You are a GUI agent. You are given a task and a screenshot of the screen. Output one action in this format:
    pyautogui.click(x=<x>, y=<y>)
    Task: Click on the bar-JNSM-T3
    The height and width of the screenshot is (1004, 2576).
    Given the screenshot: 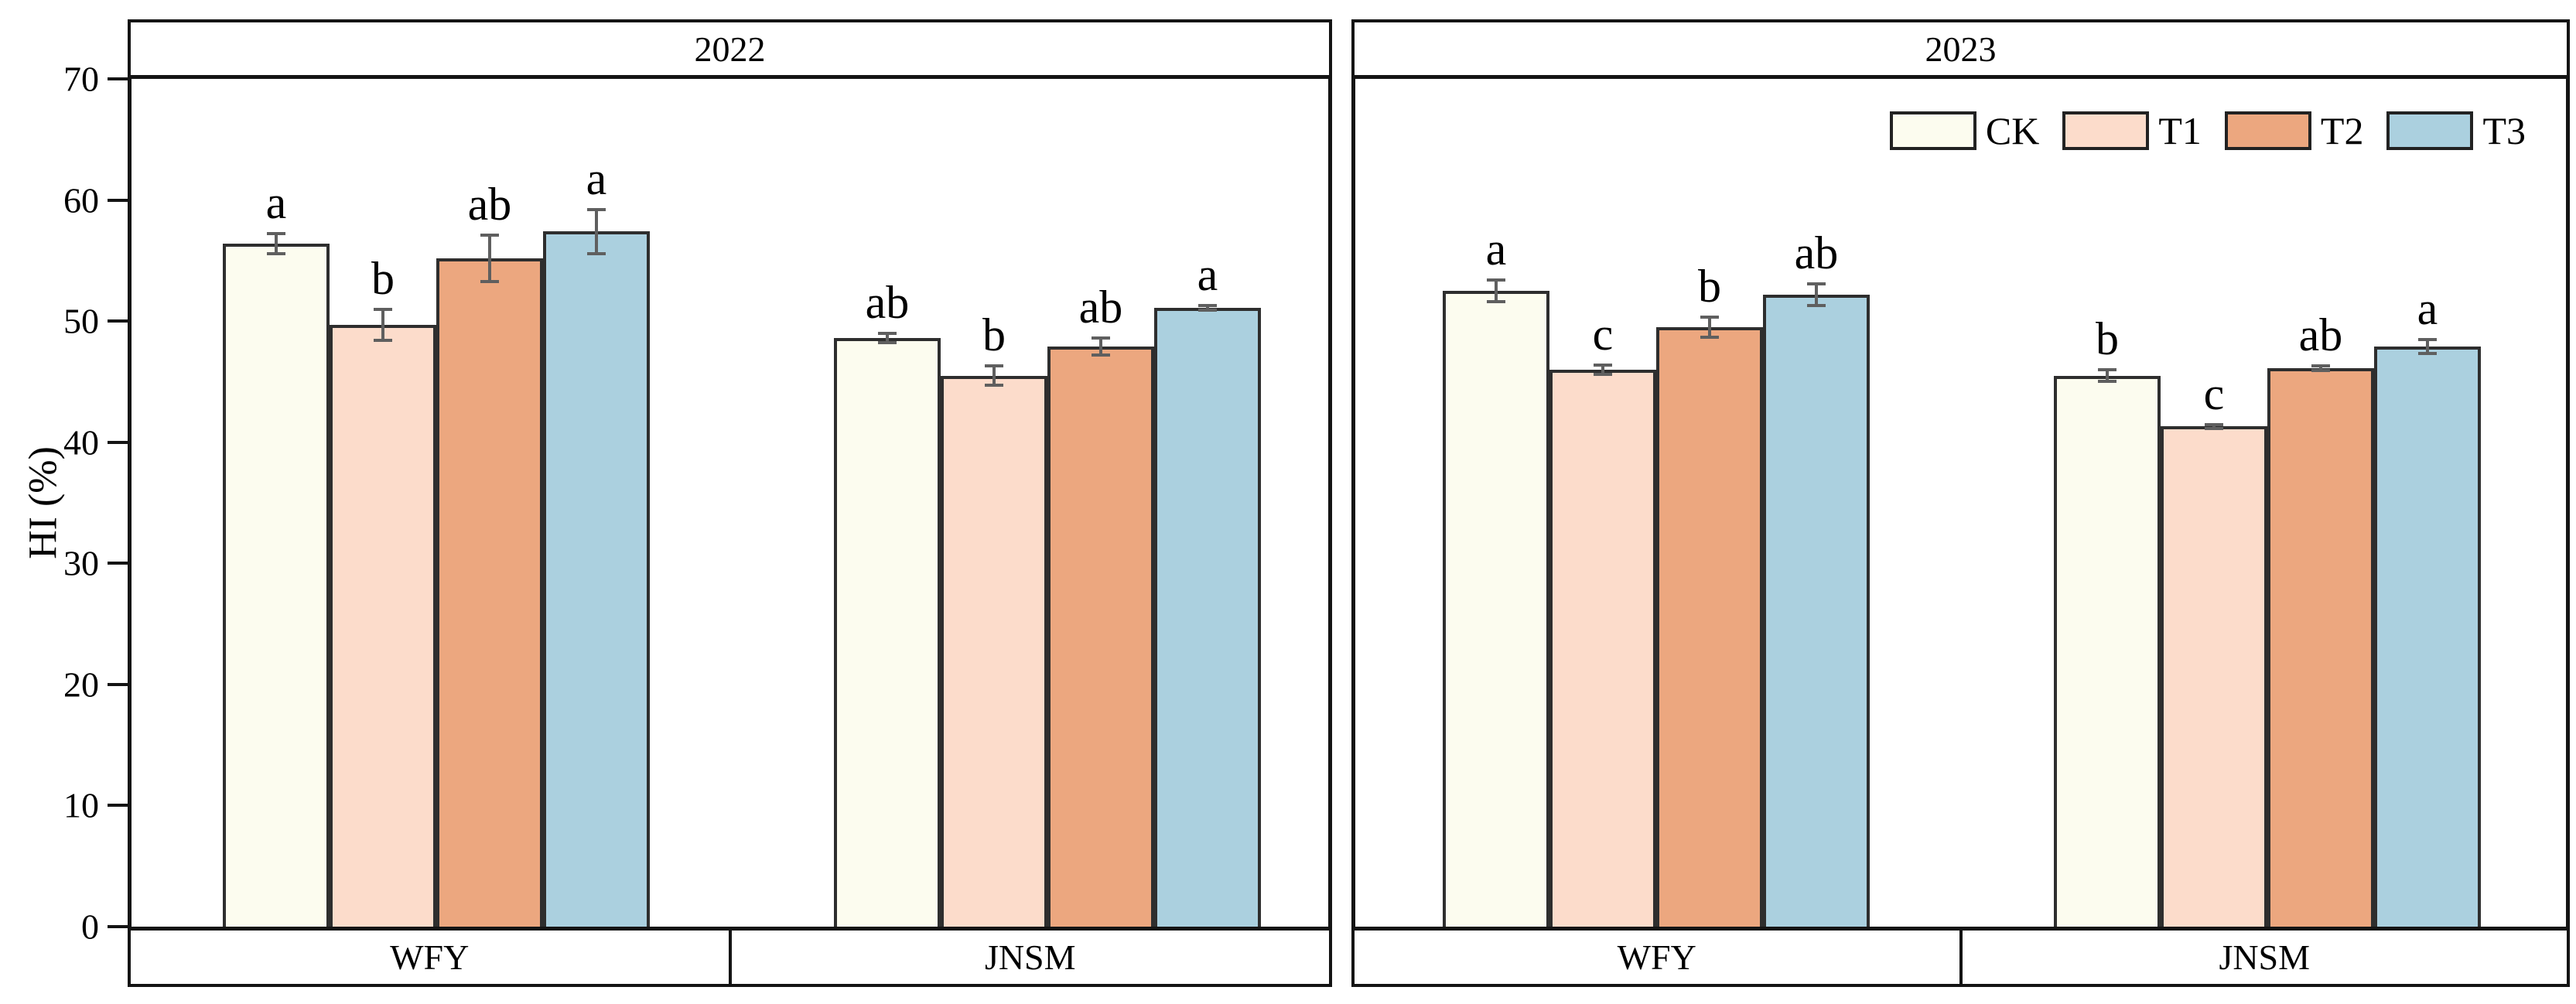 What is the action you would take?
    pyautogui.click(x=1207, y=617)
    